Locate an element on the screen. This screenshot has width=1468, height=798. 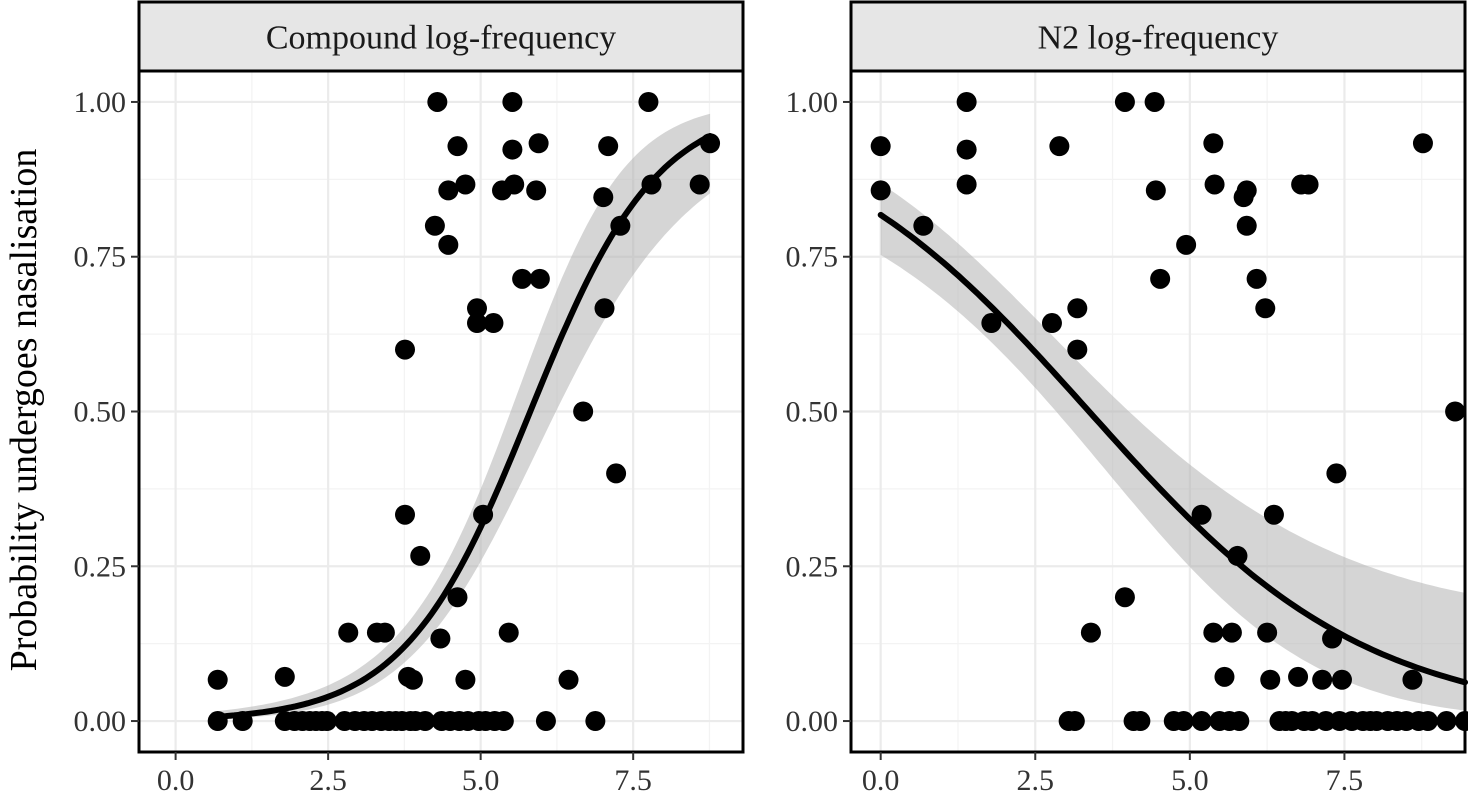
facet-strip is located at coordinates (441, 36).